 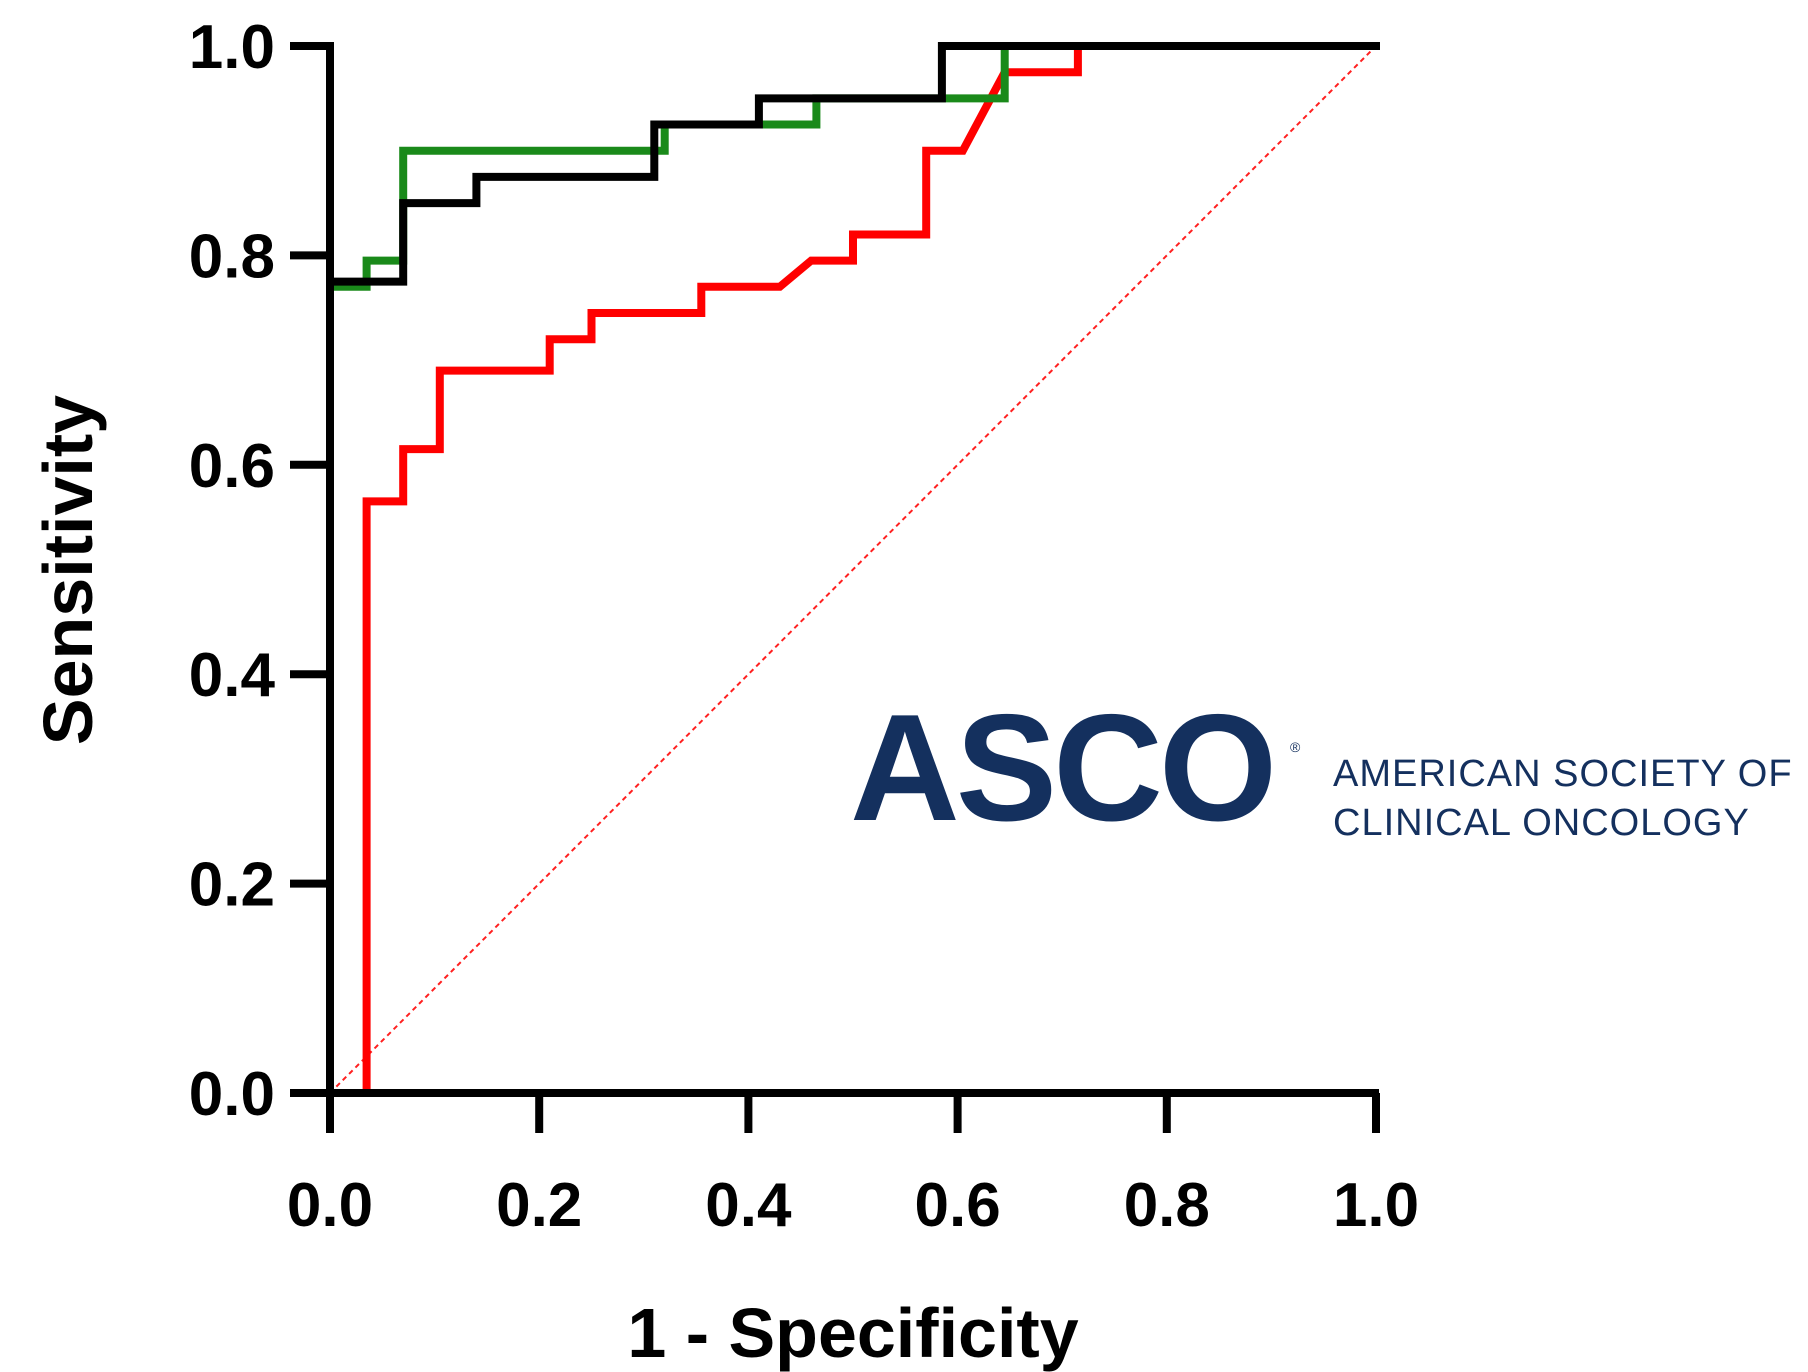 What do you see at coordinates (1295, 747) in the screenshot?
I see `logo-registered-mark: ®` at bounding box center [1295, 747].